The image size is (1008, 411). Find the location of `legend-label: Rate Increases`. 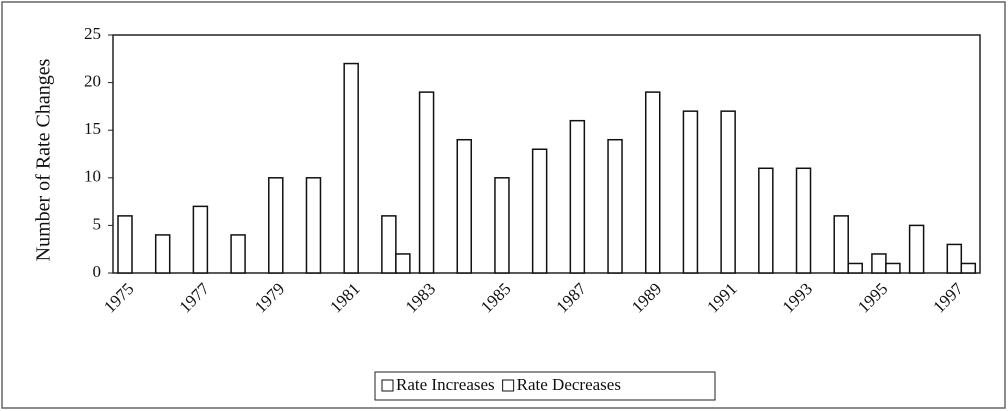

legend-label: Rate Increases is located at coordinates (445, 384).